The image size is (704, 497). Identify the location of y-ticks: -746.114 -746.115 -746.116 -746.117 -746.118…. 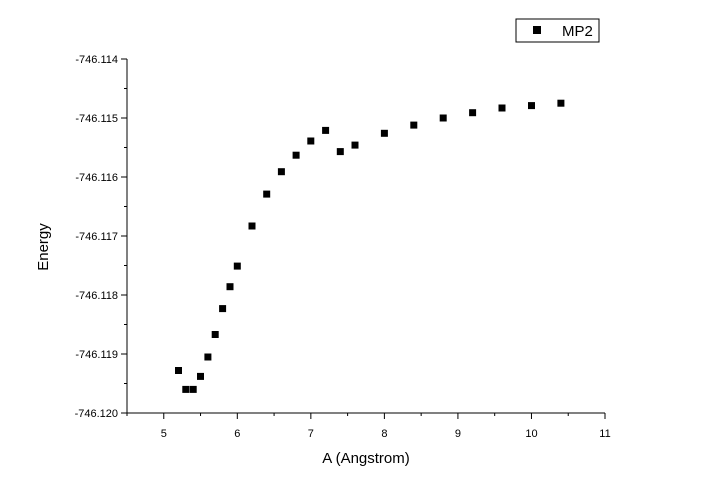
(101, 237).